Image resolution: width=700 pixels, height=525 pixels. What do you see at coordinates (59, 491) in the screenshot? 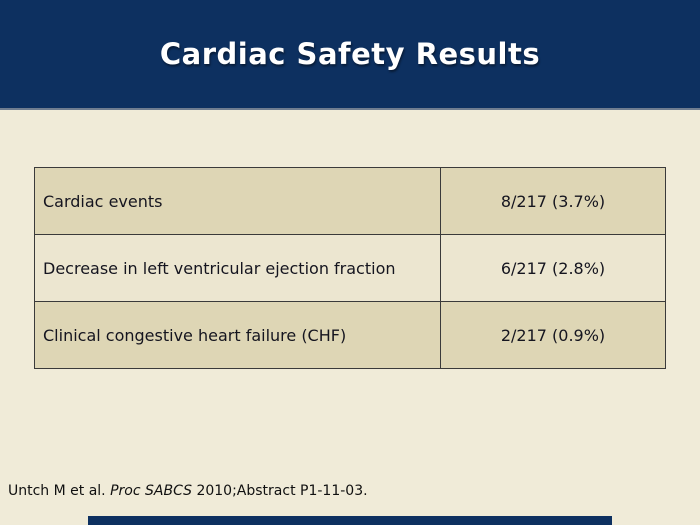
I see `citation-authors: Untch M et al.` at bounding box center [59, 491].